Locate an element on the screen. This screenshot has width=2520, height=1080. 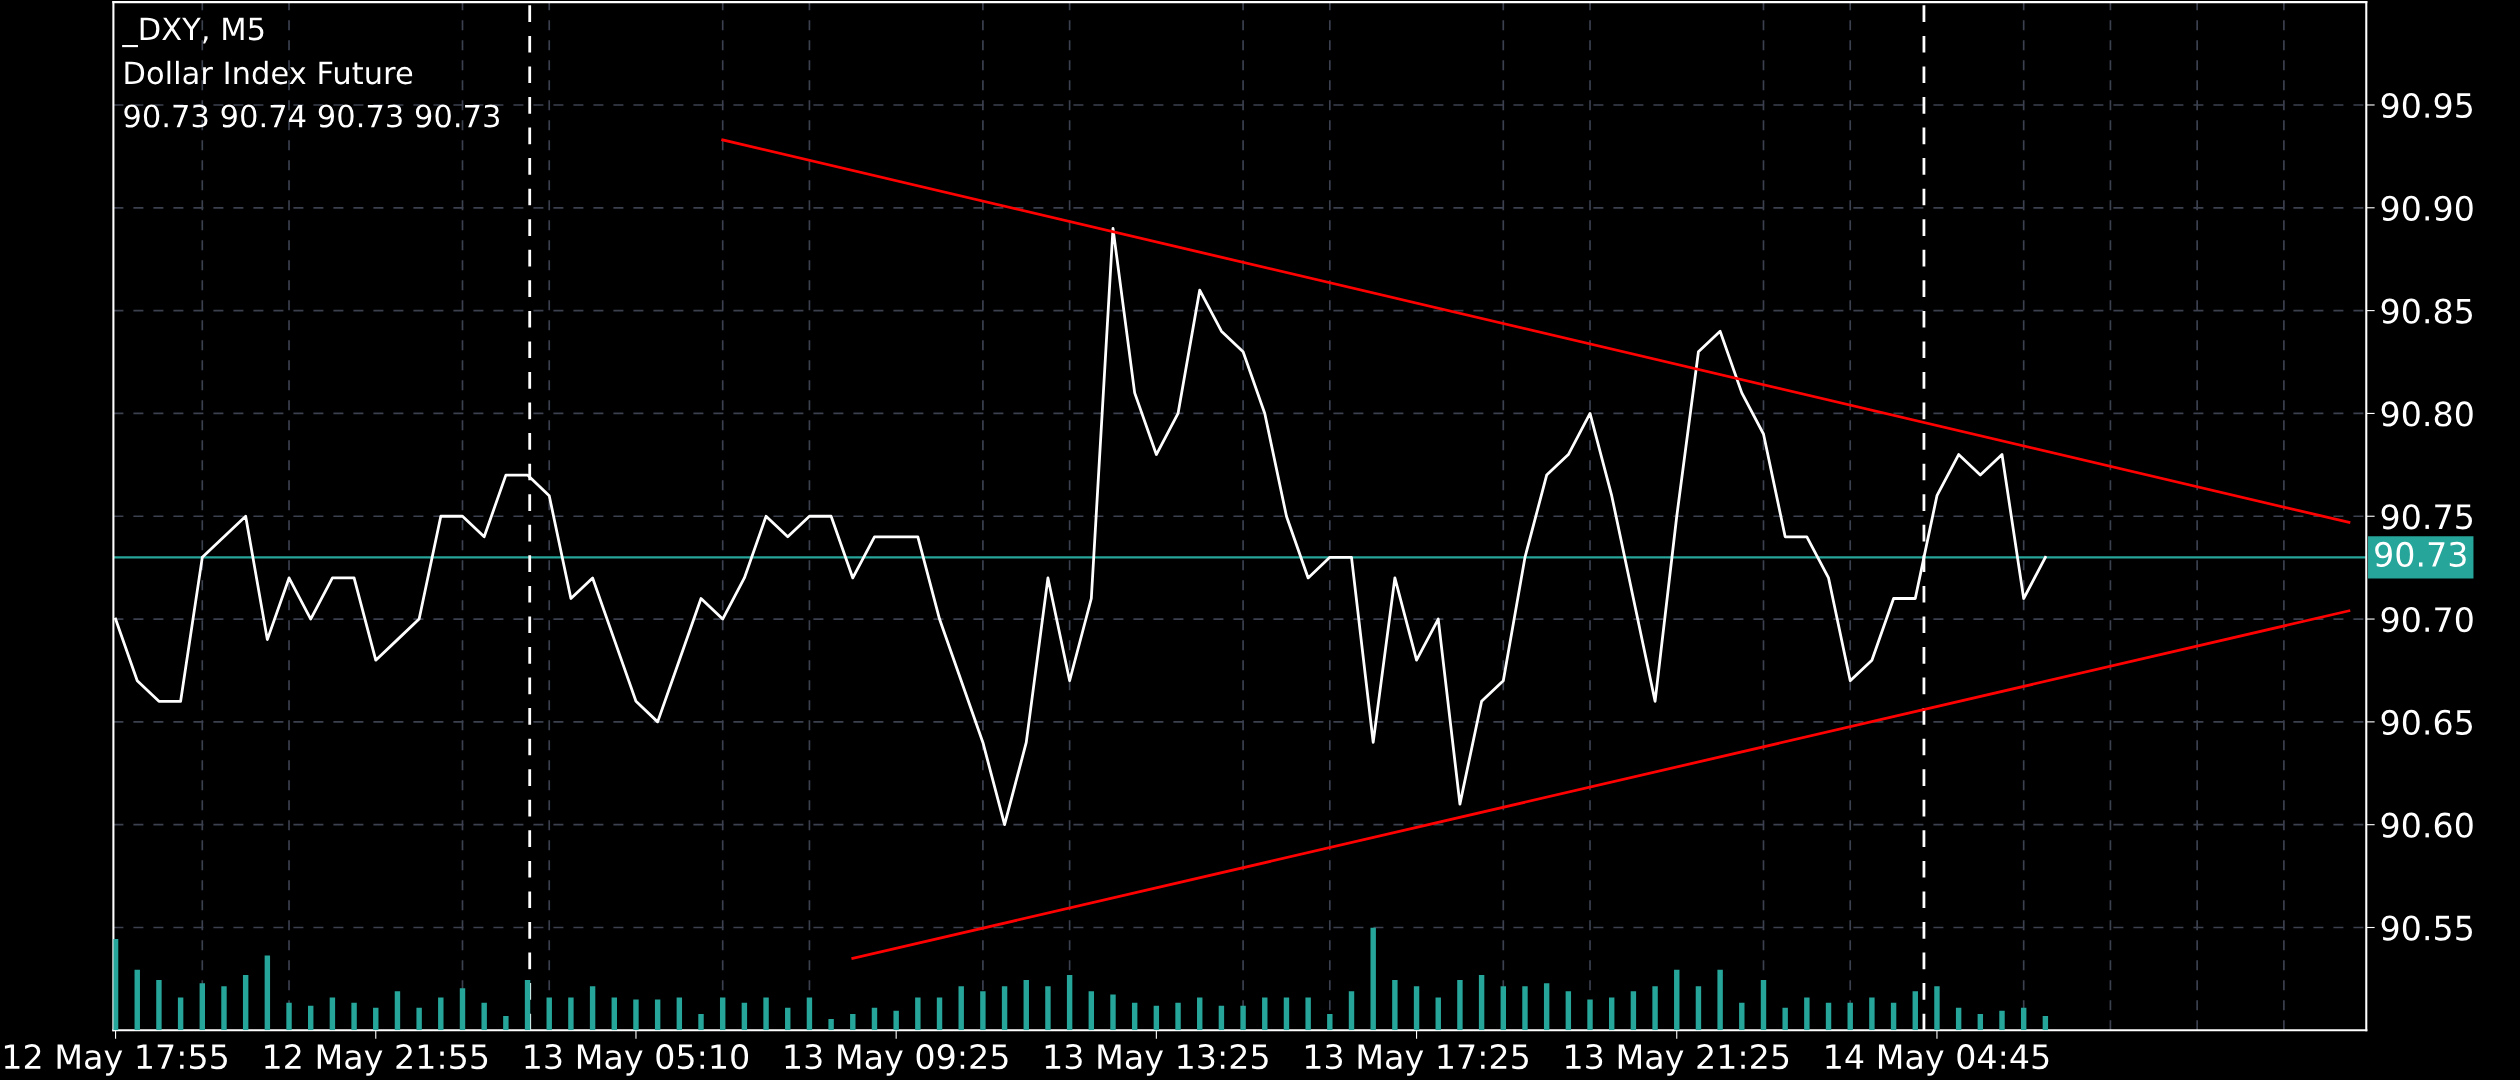
y-tick-label: 90.65 is located at coordinates (2426, 722).